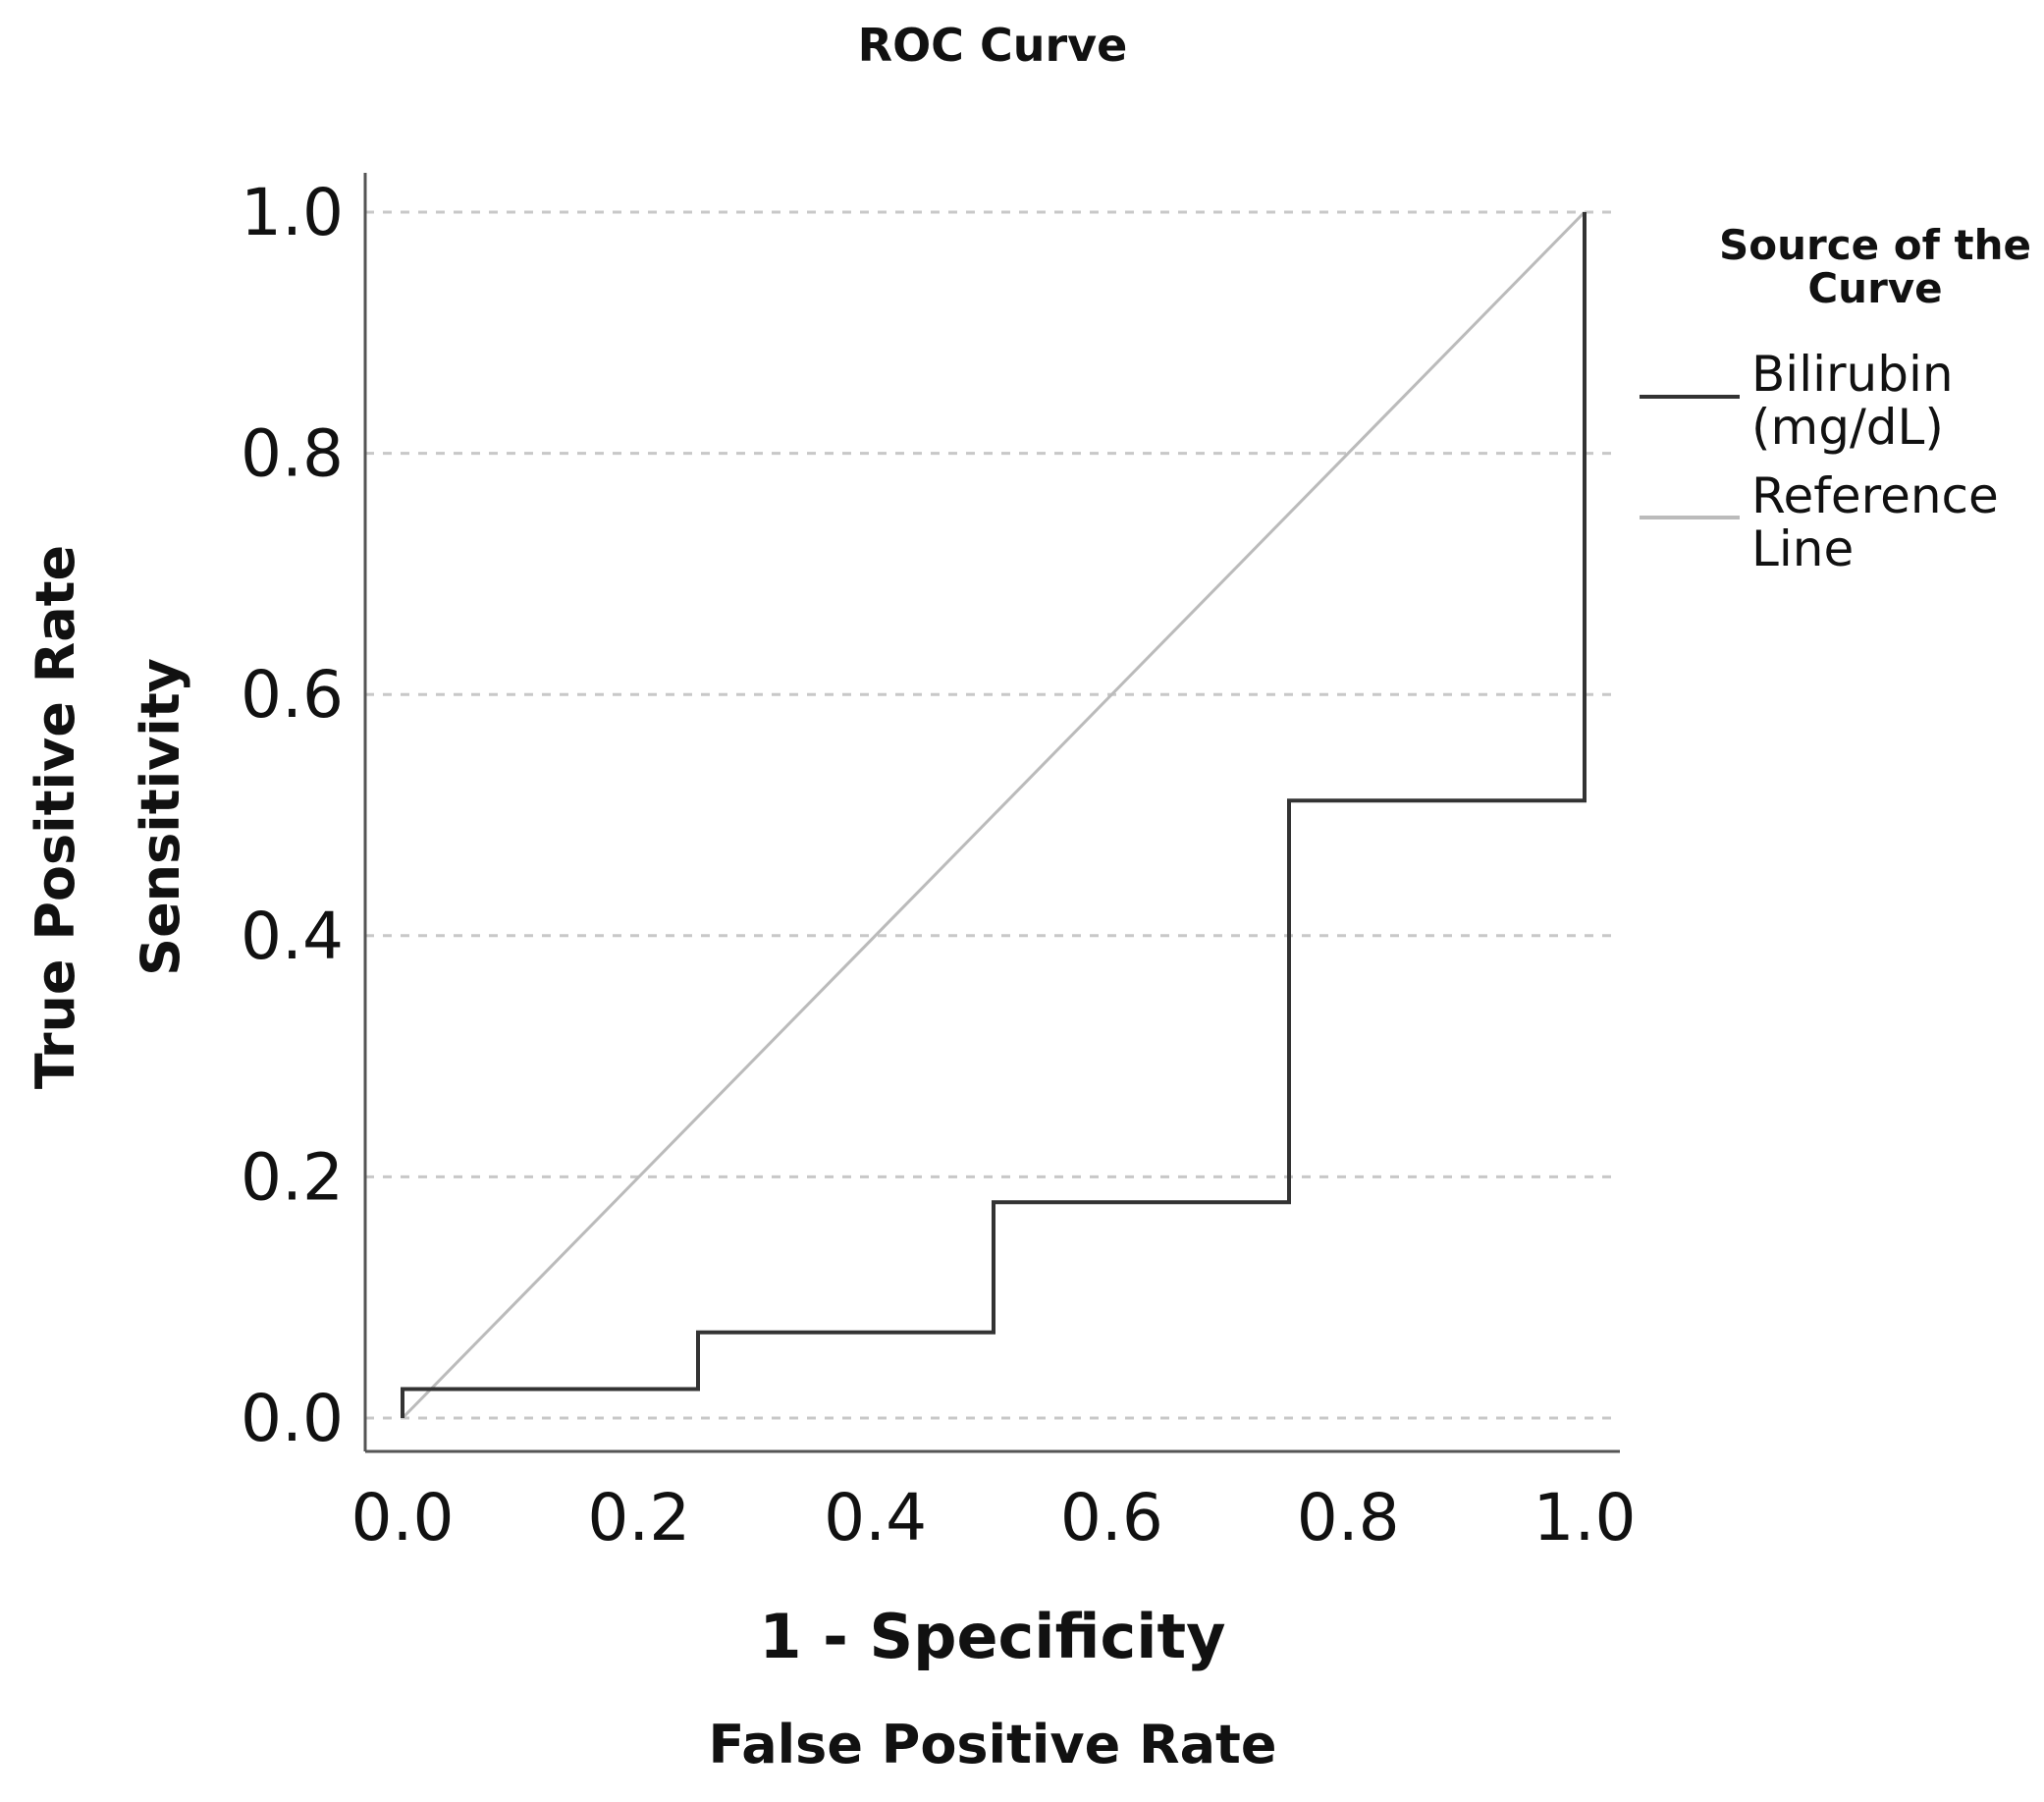  What do you see at coordinates (1802, 548) in the screenshot?
I see `legend-label-reference-line2: Line` at bounding box center [1802, 548].